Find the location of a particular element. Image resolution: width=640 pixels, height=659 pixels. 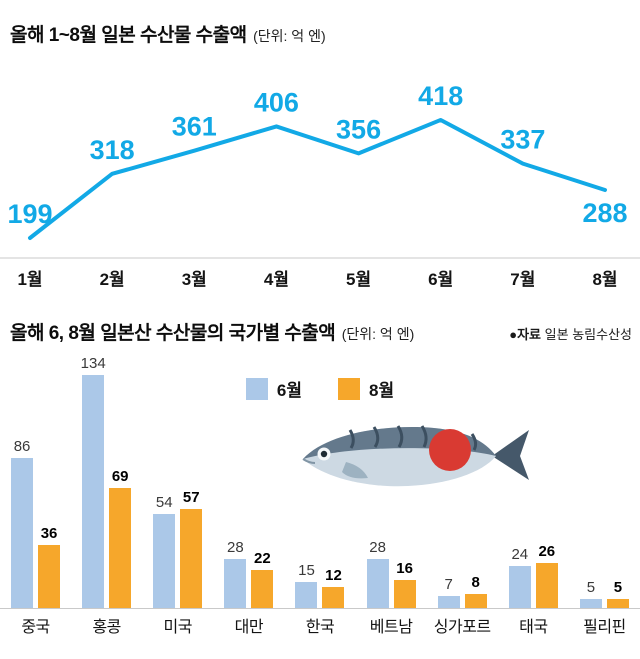

bar-jun-6: 7 is located at coordinates (448, 592).